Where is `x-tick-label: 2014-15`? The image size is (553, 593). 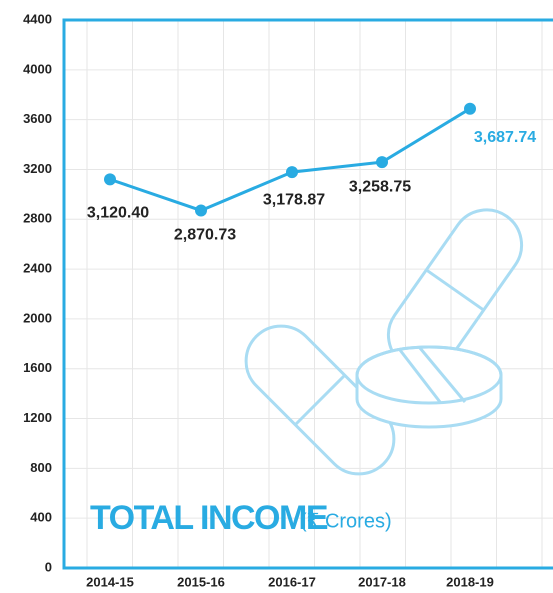 x-tick-label: 2014-15 is located at coordinates (110, 581).